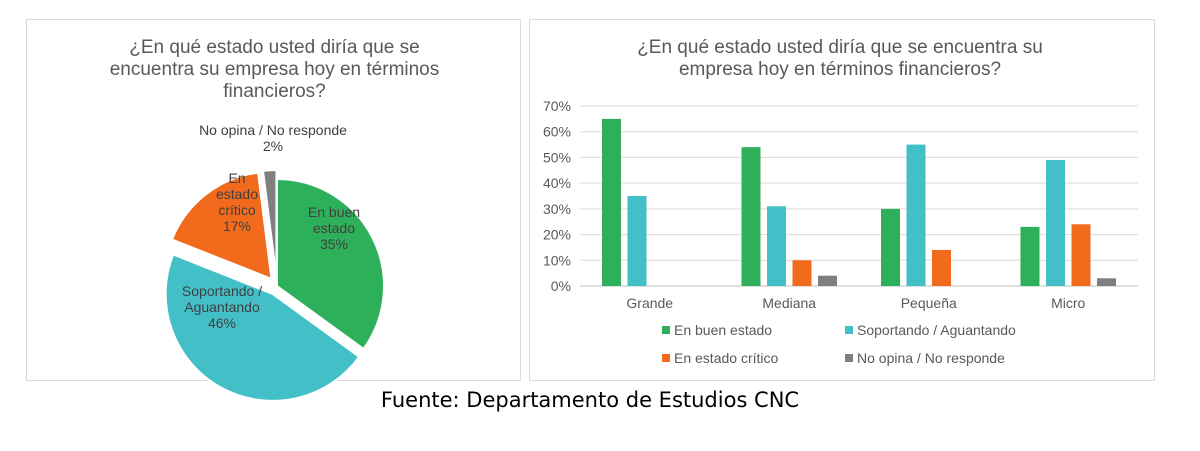  I want to click on y-tick-label: 30%, so click(557, 209).